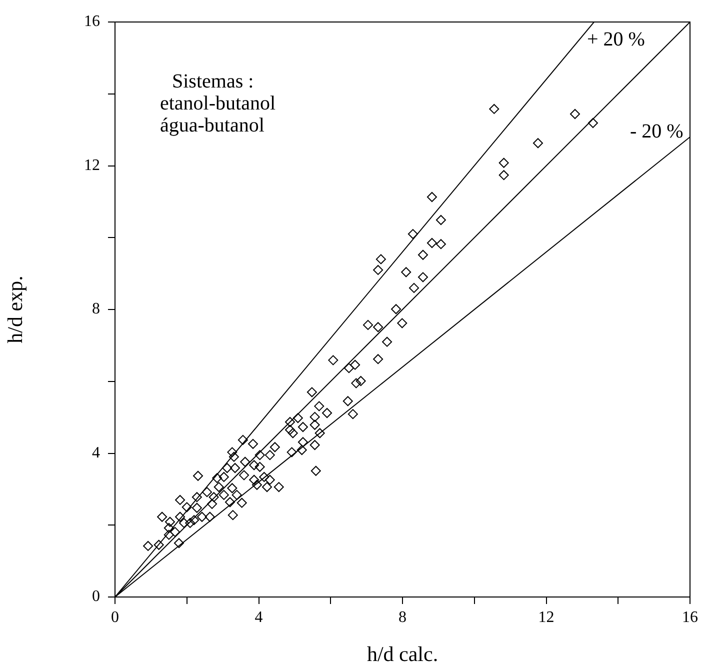 This screenshot has width=706, height=668. What do you see at coordinates (657, 131) in the screenshot?
I see `annotation: - 20 %` at bounding box center [657, 131].